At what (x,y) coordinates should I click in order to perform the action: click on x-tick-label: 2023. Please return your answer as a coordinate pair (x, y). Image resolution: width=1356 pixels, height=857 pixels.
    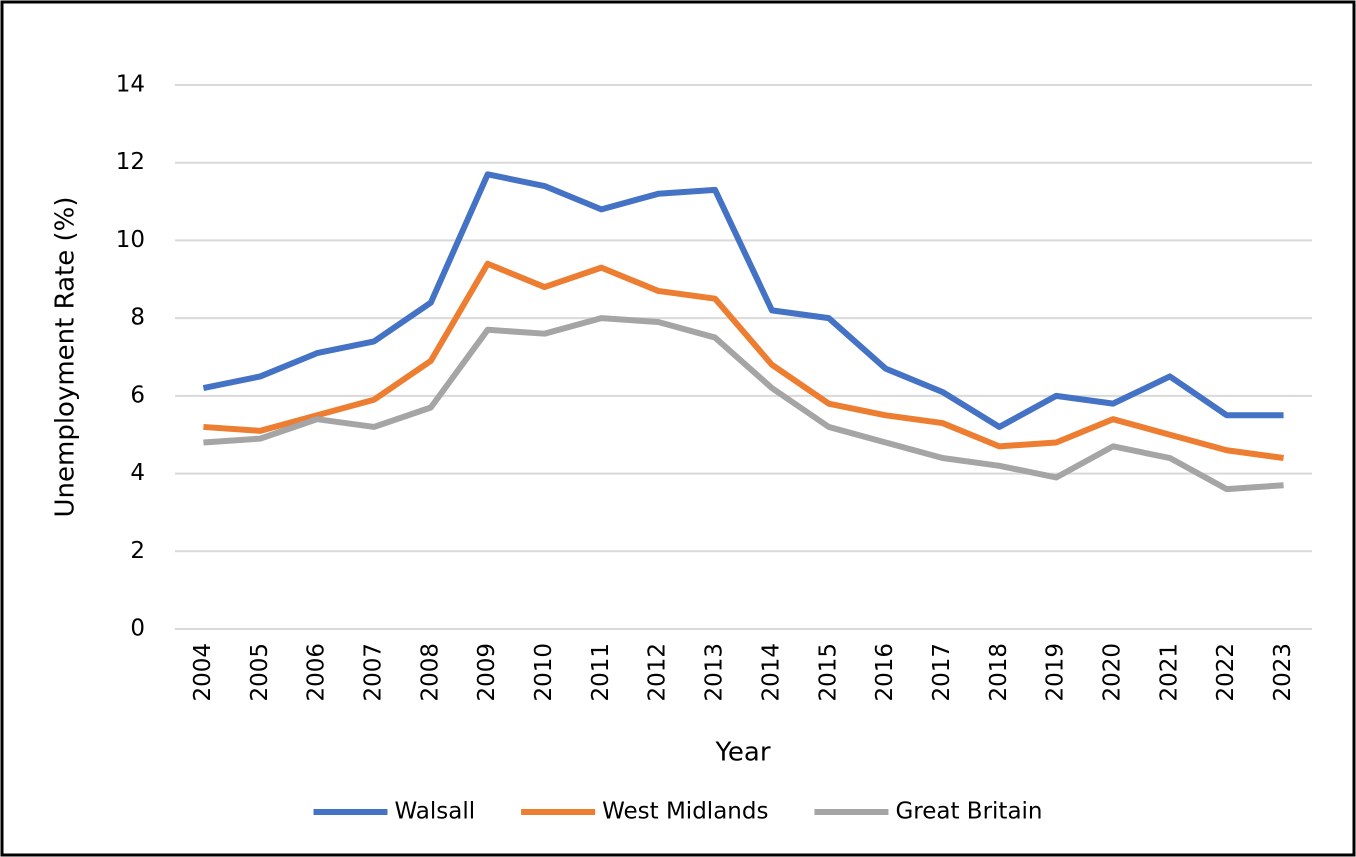
    Looking at the image, I should click on (1283, 672).